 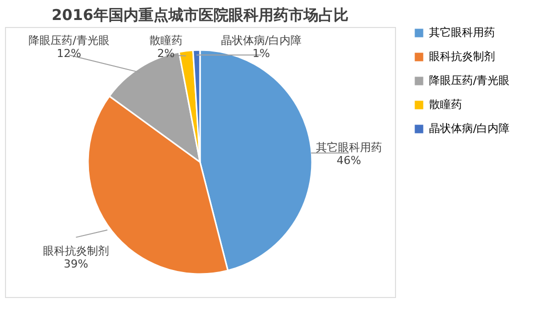 What do you see at coordinates (469, 128) in the screenshot?
I see `legend-label: 晶状体病/白内障` at bounding box center [469, 128].